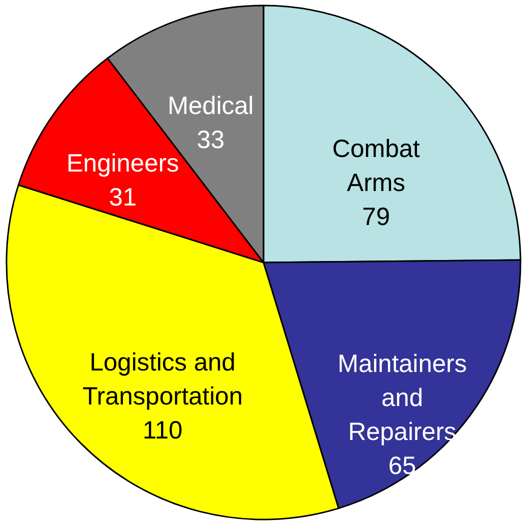 This screenshot has width=527, height=525. I want to click on data-label: 110, so click(162, 430).